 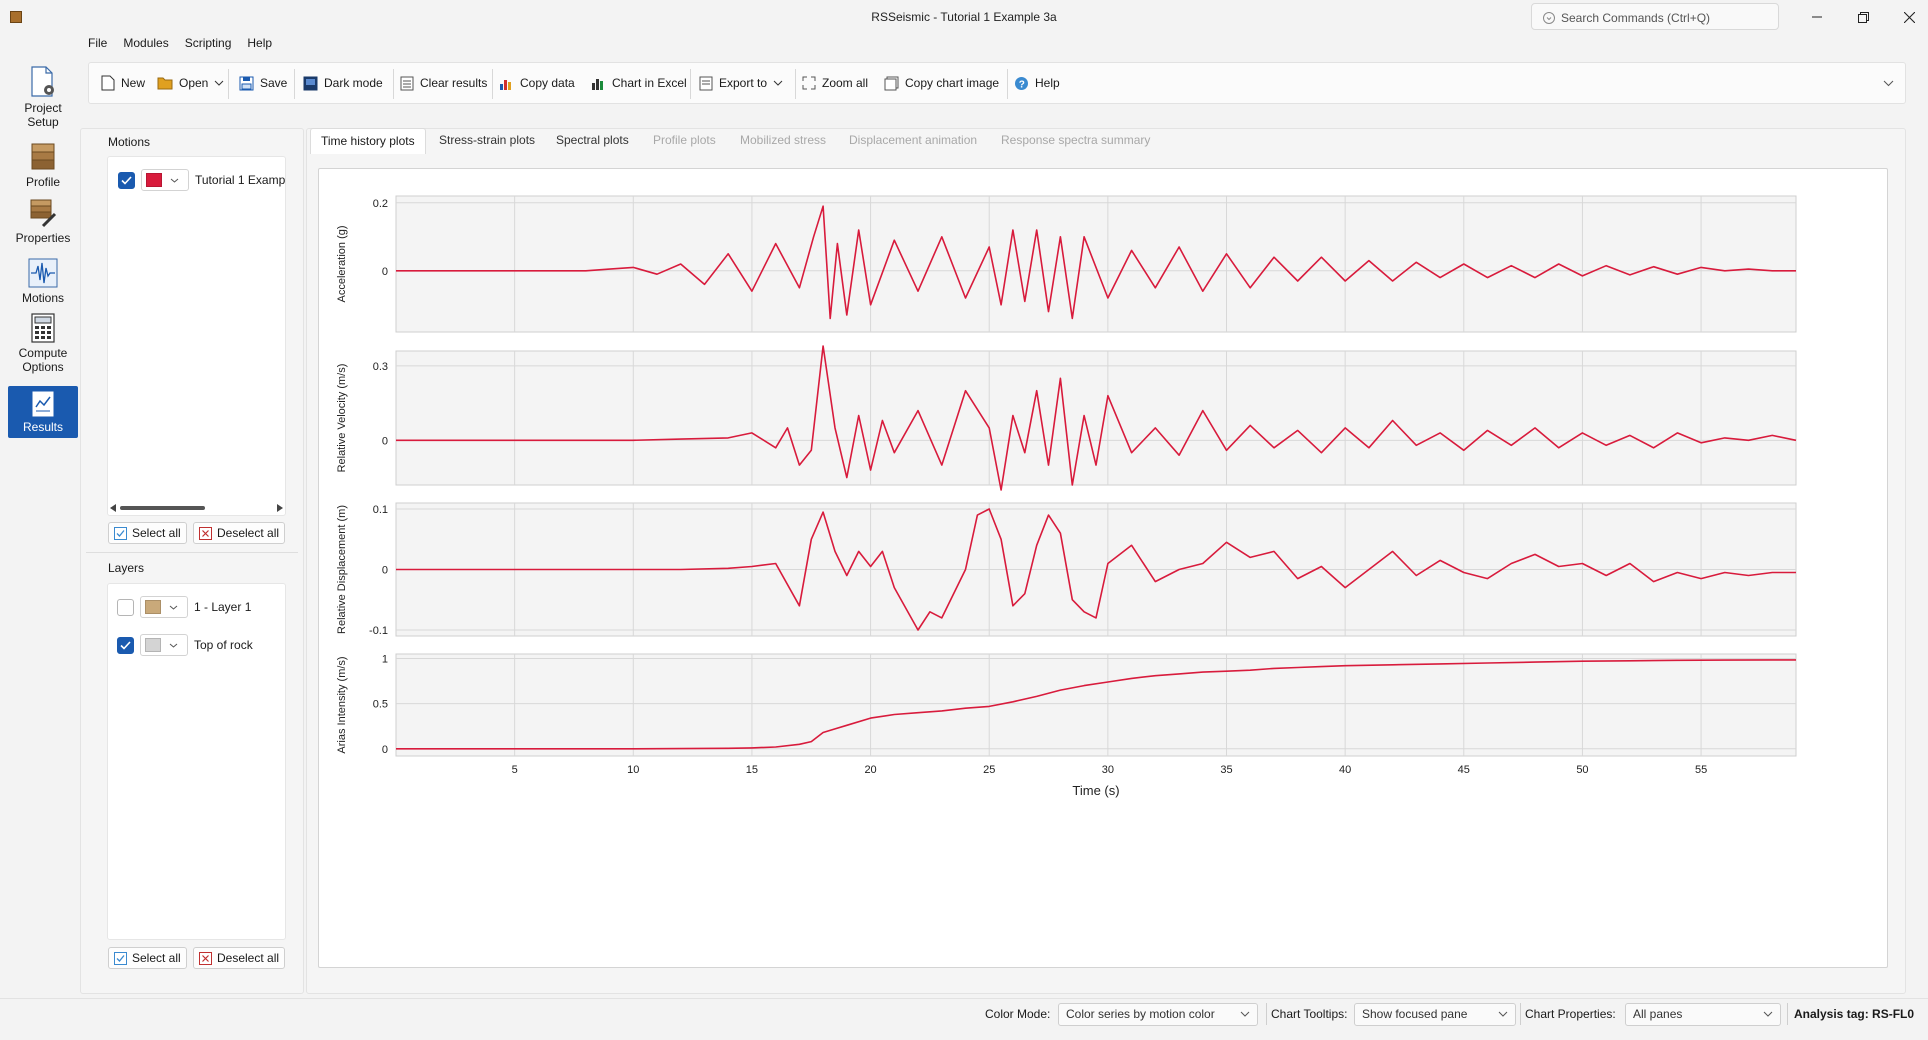 I want to click on close-button, so click(x=1907, y=17).